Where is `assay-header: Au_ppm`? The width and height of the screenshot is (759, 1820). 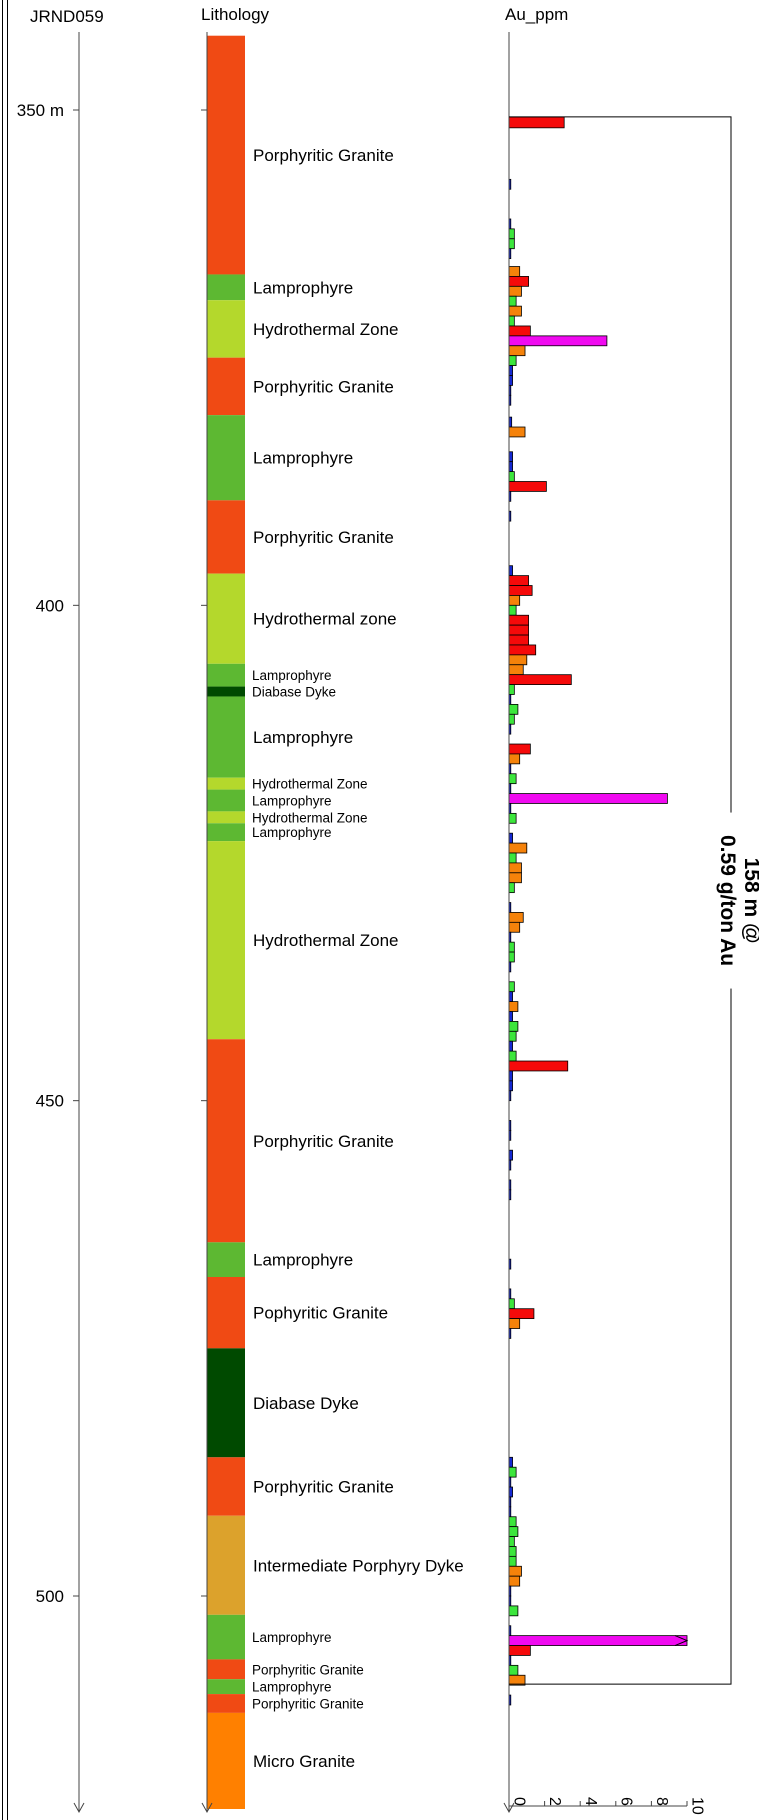 assay-header: Au_ppm is located at coordinates (536, 14).